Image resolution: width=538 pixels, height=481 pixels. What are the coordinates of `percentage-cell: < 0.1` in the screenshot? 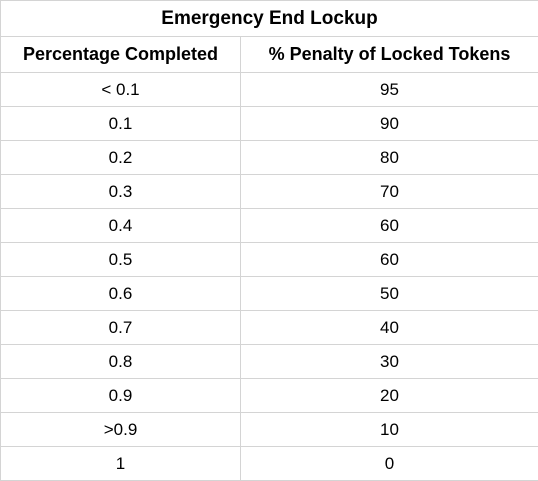 It's located at (121, 90).